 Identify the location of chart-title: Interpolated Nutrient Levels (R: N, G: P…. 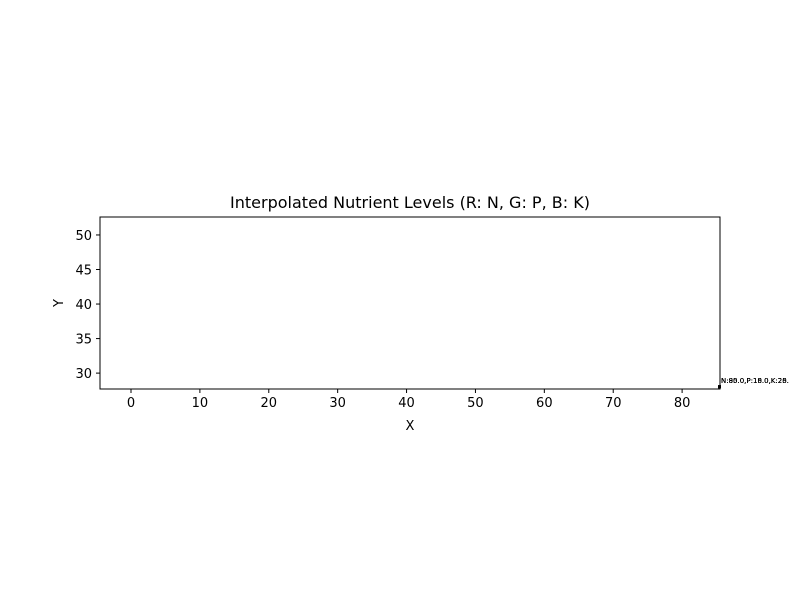
(410, 202).